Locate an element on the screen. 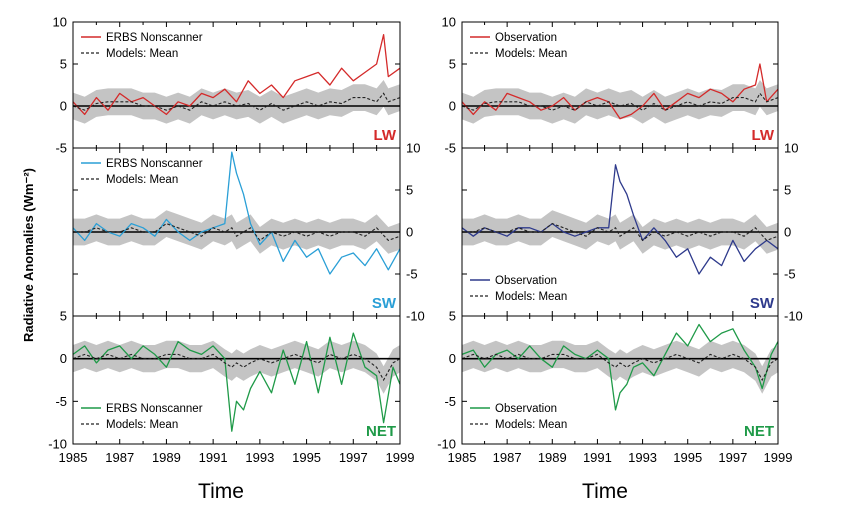 The image size is (850, 511). x-axis-title-right: Time is located at coordinates (605, 491).